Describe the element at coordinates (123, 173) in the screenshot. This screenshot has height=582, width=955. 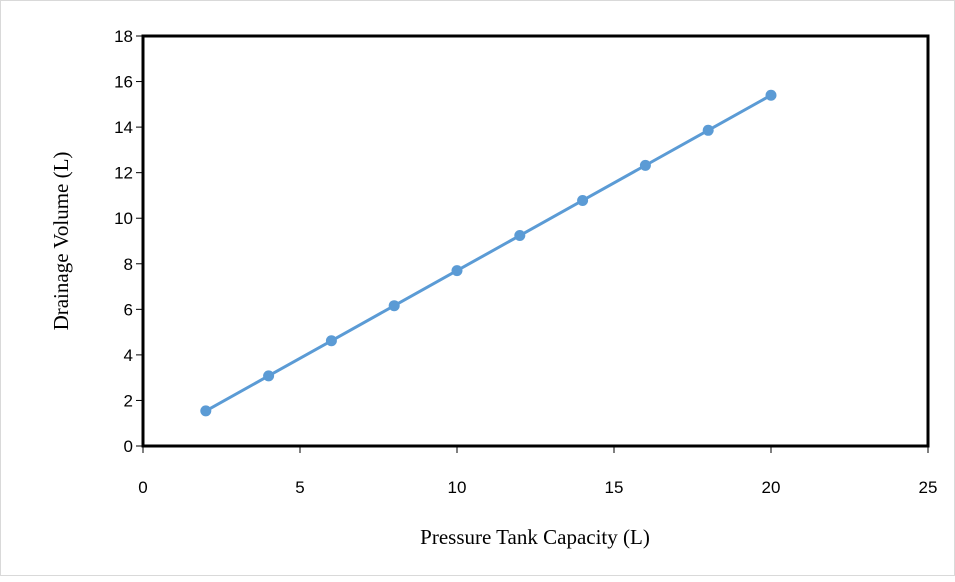
I see `y-tick-label: 12` at that location.